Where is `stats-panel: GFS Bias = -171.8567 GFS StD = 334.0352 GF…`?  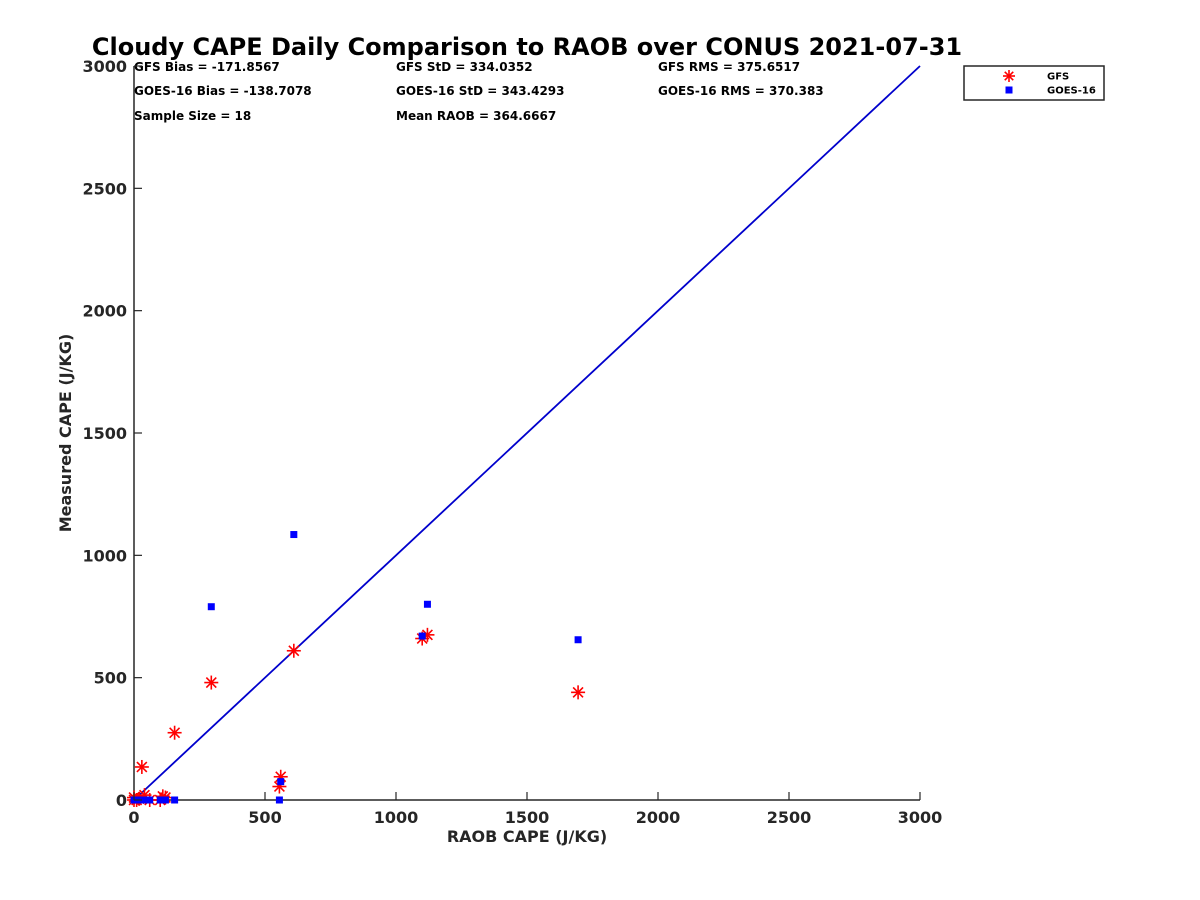
stats-panel: GFS Bias = -171.8567 GFS StD = 334.0352 GF… is located at coordinates (479, 91).